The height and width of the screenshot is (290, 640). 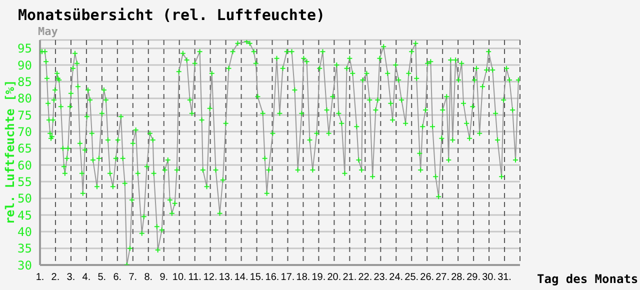 I want to click on x-tick-label: 22., so click(x=365, y=278).